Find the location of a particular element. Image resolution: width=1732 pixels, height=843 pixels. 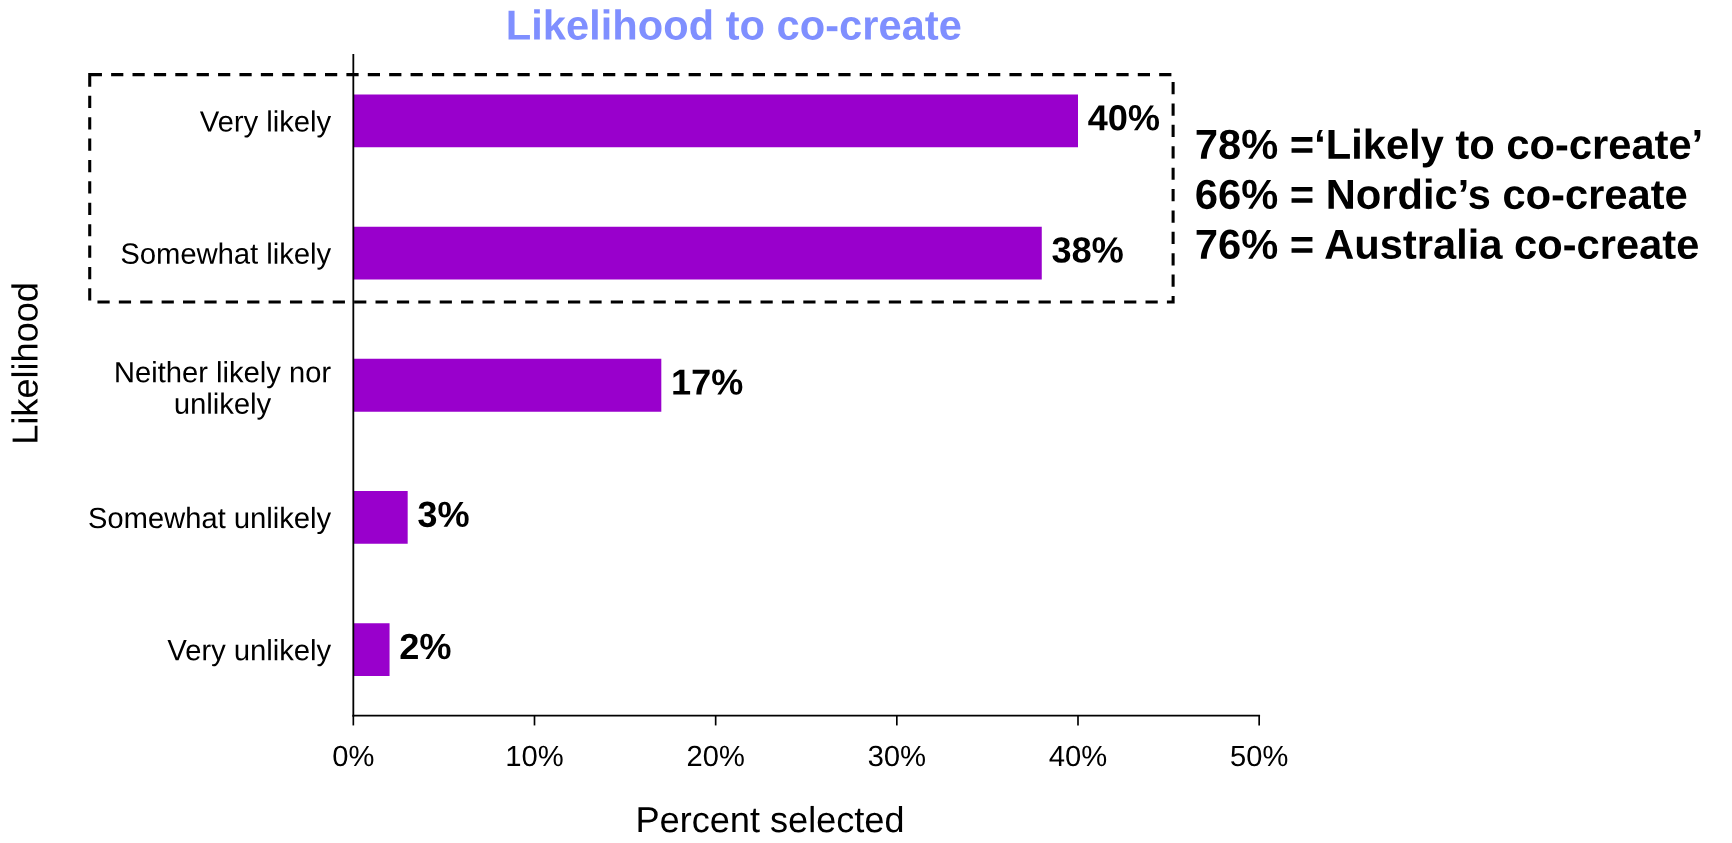

x-tick-label: 0% is located at coordinates (353, 756).